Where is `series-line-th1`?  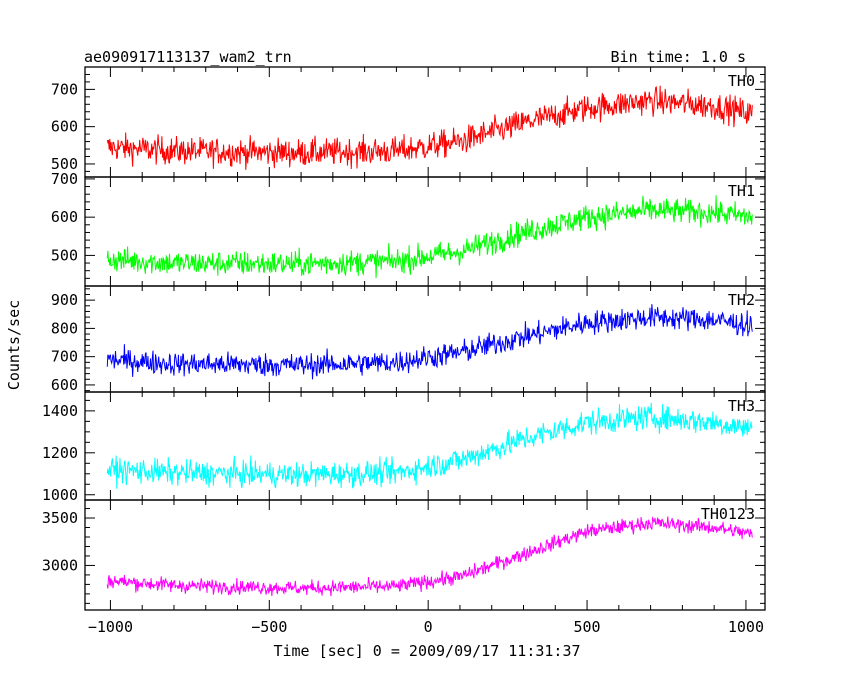 series-line-th1 is located at coordinates (429, 237).